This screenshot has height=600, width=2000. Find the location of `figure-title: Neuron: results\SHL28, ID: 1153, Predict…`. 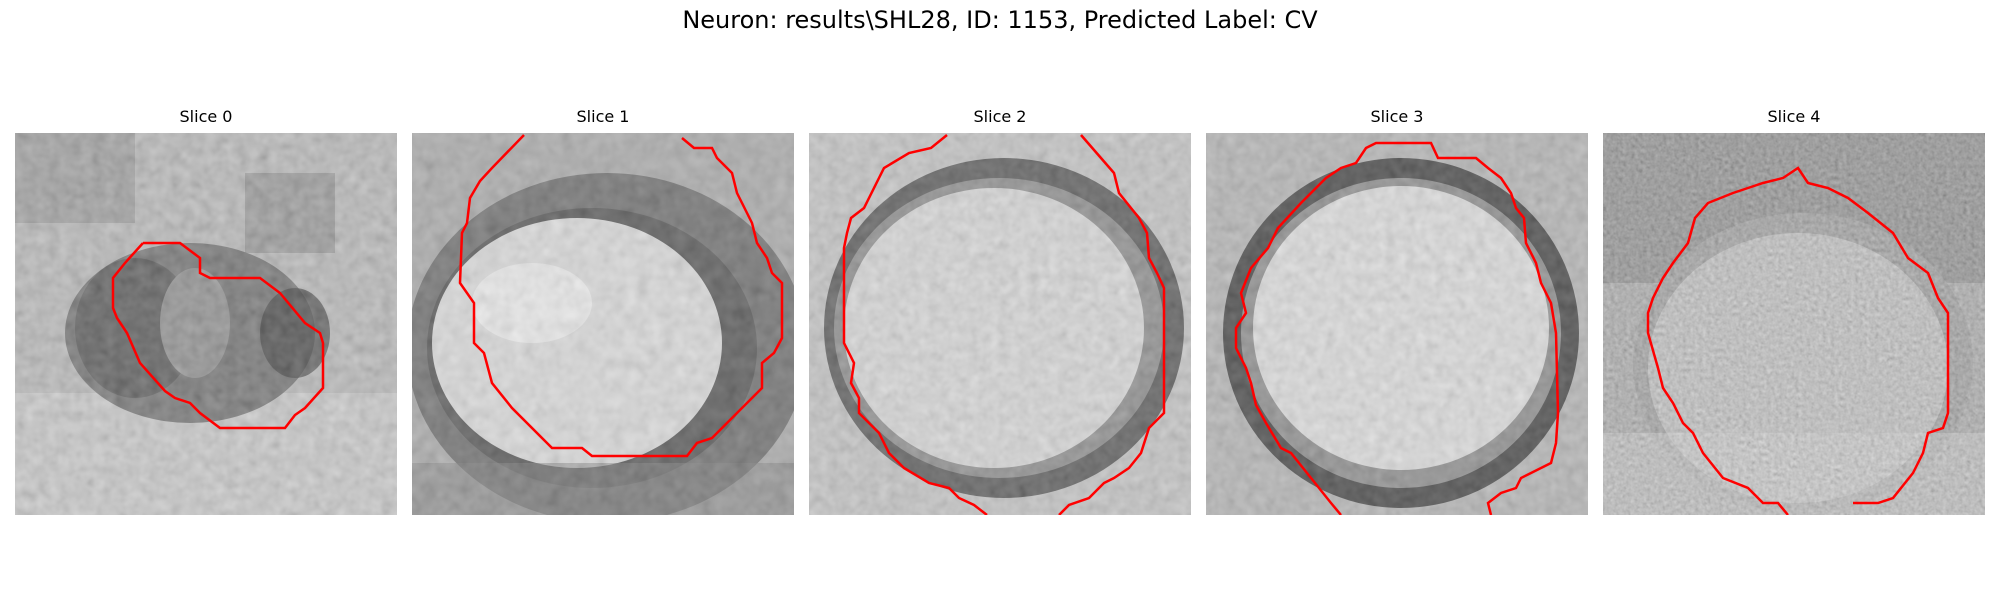

figure-title: Neuron: results\SHL28, ID: 1153, Predict… is located at coordinates (1000, 20).